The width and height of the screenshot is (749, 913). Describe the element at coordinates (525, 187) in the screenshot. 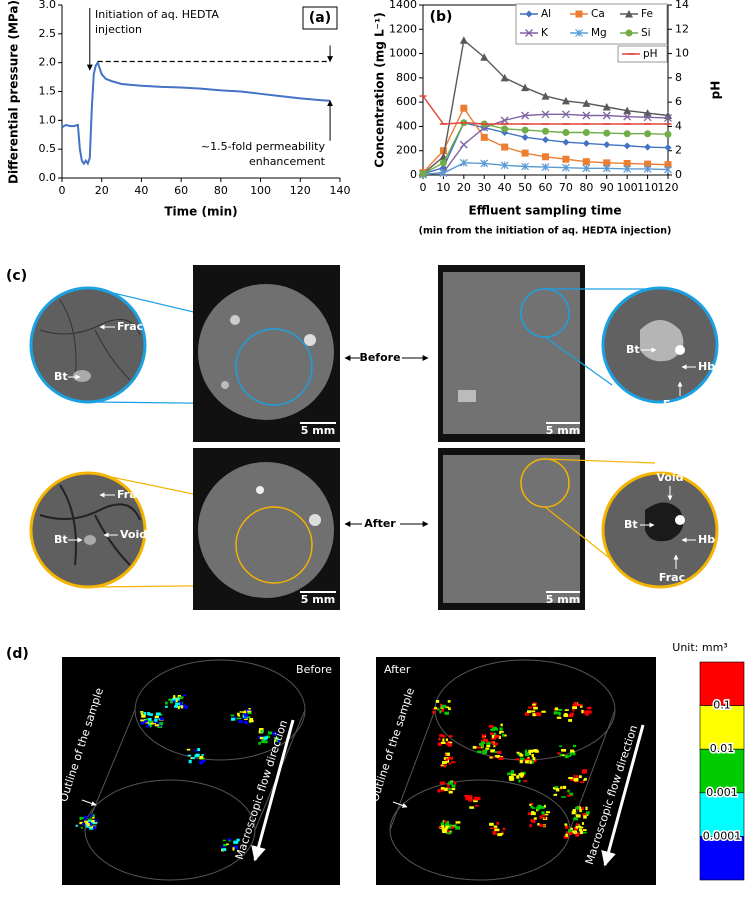

I see `x-tick-label: 50` at that location.